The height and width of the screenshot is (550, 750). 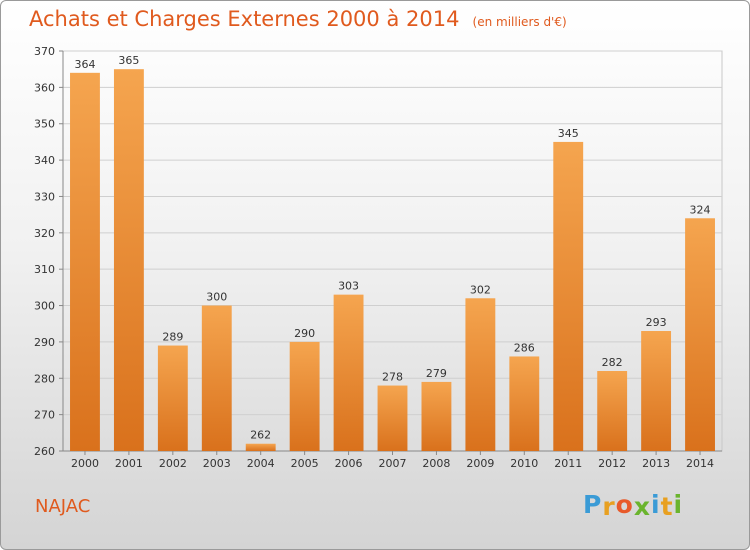 What do you see at coordinates (524, 403) in the screenshot?
I see `bar-2010` at bounding box center [524, 403].